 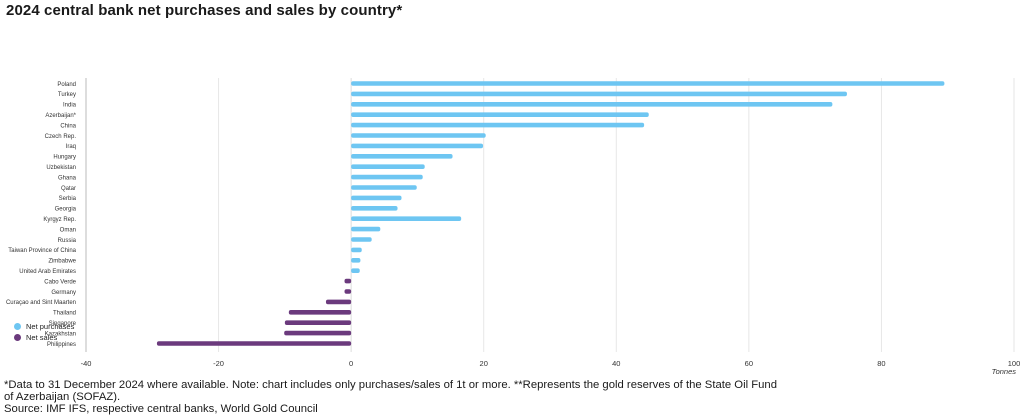 What do you see at coordinates (484, 363) in the screenshot?
I see `x-tick-label: 20` at bounding box center [484, 363].